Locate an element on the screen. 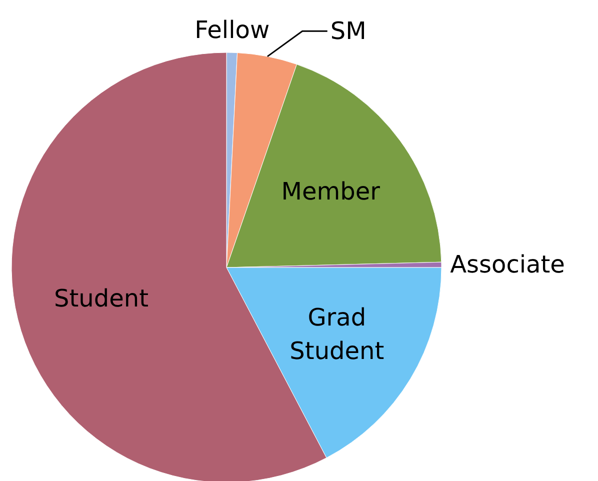  slice-label: Associate is located at coordinates (507, 264).